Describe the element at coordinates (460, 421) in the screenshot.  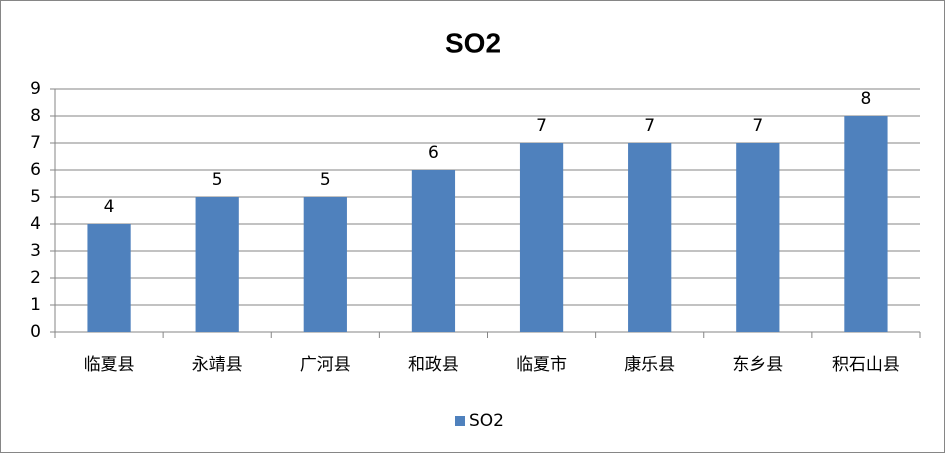
I see `legend-swatch` at that location.